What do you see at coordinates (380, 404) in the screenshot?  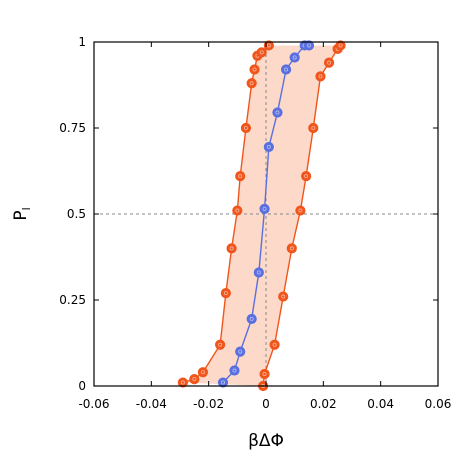 I see `x-tick-label: 0.04` at bounding box center [380, 404].